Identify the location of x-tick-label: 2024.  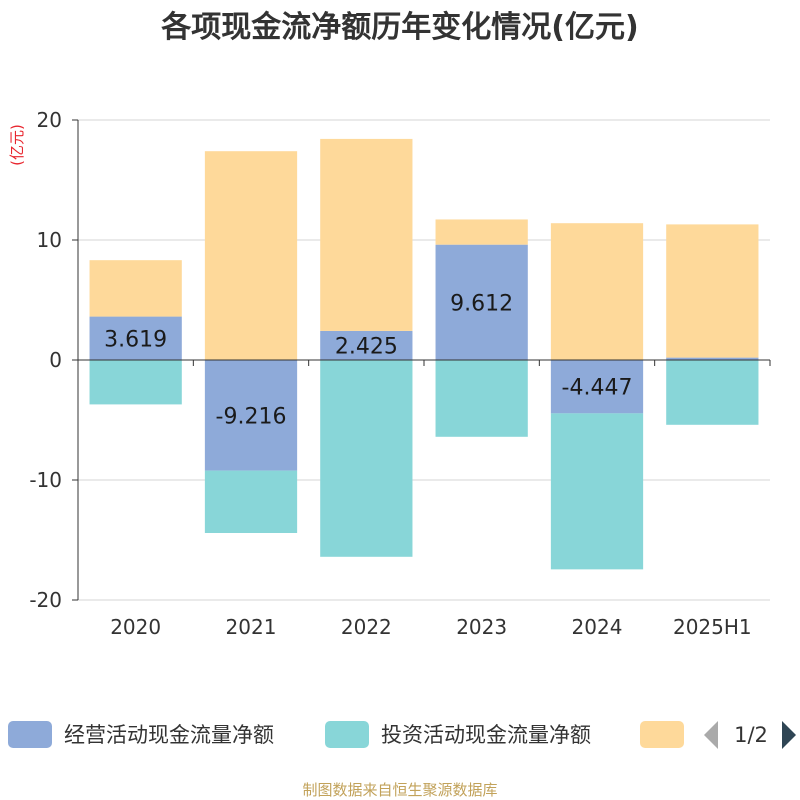
(597, 627).